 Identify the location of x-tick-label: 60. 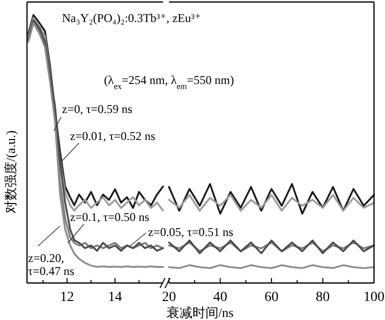
(271, 297).